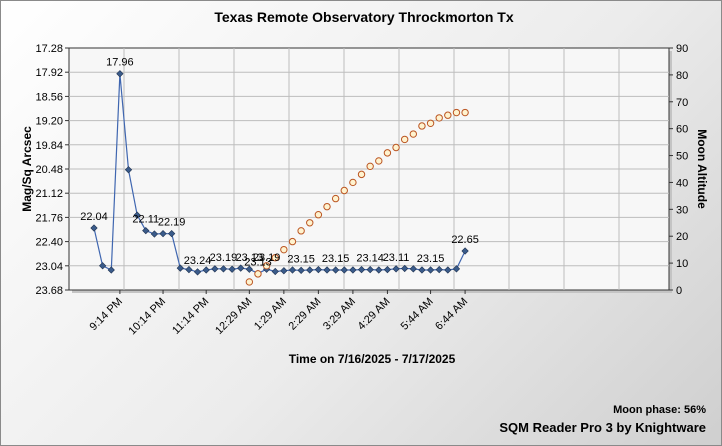  What do you see at coordinates (682, 130) in the screenshot?
I see `right-tick-label: 60` at bounding box center [682, 130].